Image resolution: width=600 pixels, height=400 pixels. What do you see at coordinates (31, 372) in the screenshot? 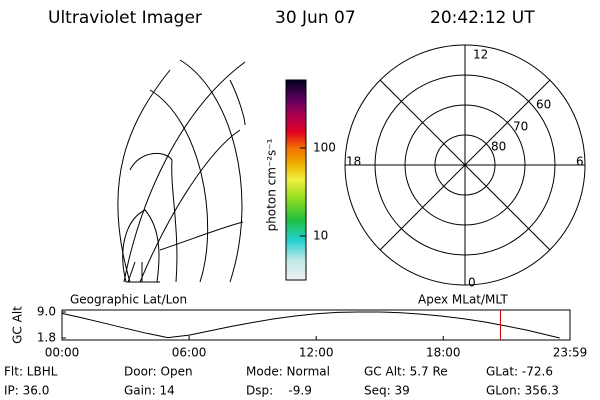
I see `status-field: Flt: LBHL` at bounding box center [31, 372].